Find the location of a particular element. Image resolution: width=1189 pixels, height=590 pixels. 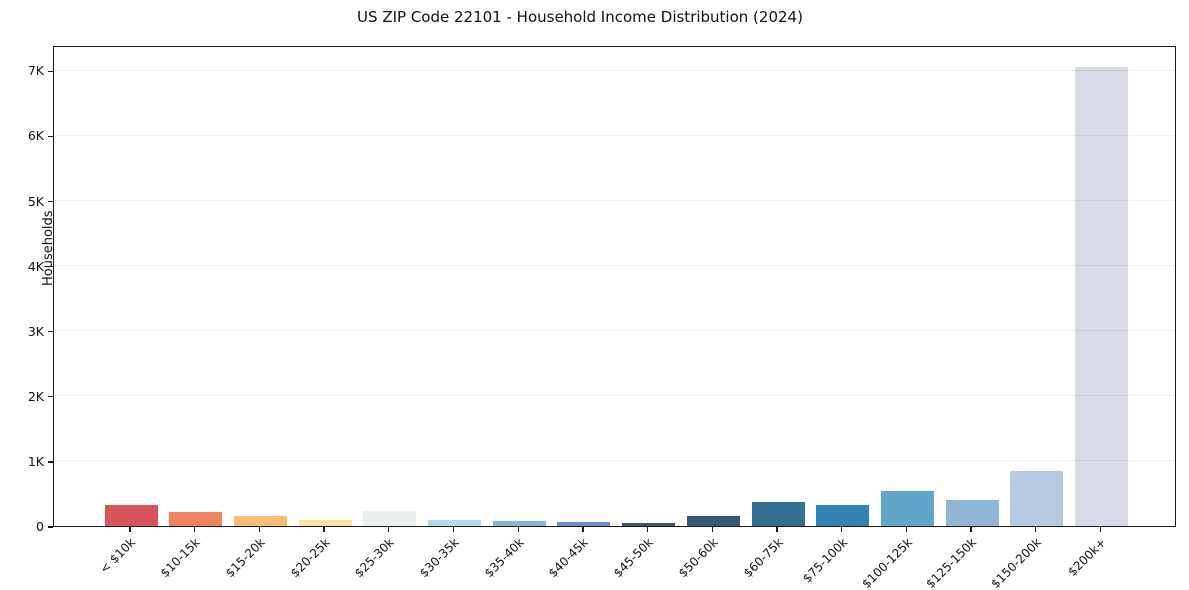

x-tick-label: $25-30k is located at coordinates (375, 558).